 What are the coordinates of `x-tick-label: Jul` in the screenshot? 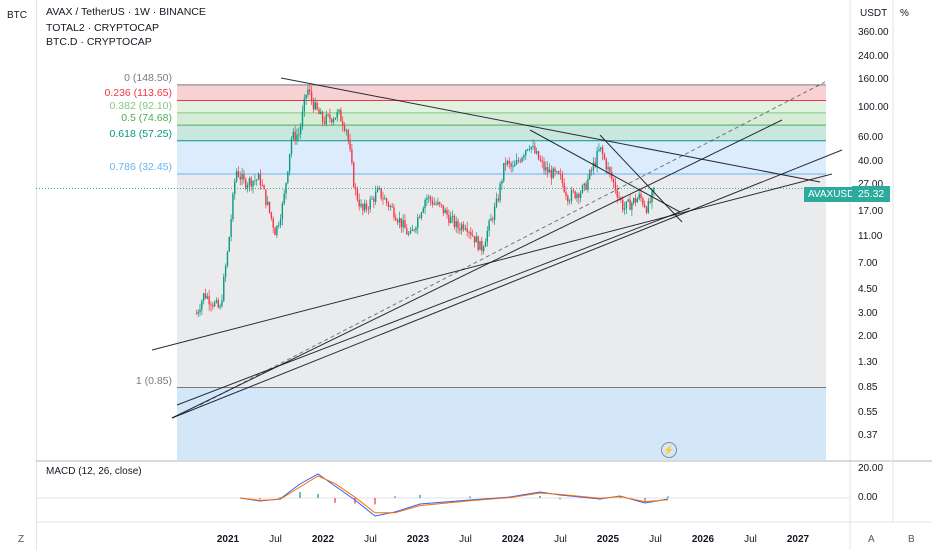 It's located at (655, 539).